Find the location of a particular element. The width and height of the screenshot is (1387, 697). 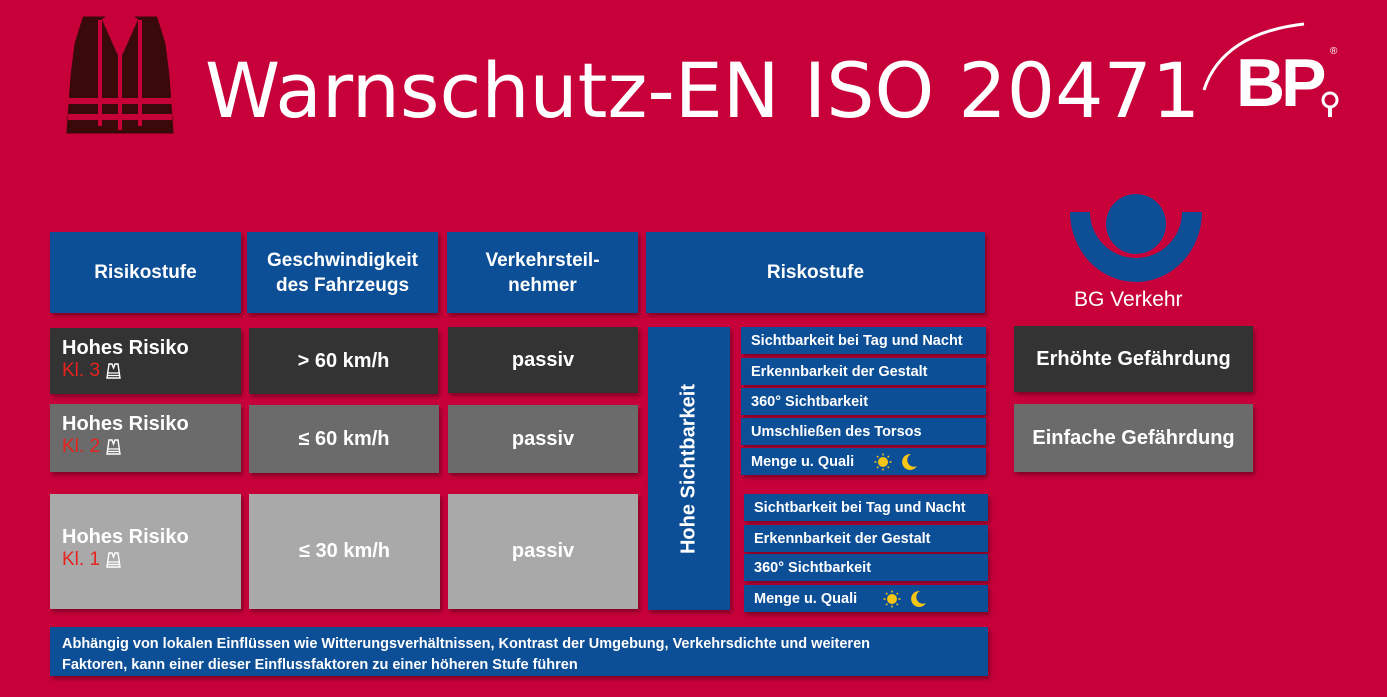

participant-cell-kl2: passiv is located at coordinates (543, 439).